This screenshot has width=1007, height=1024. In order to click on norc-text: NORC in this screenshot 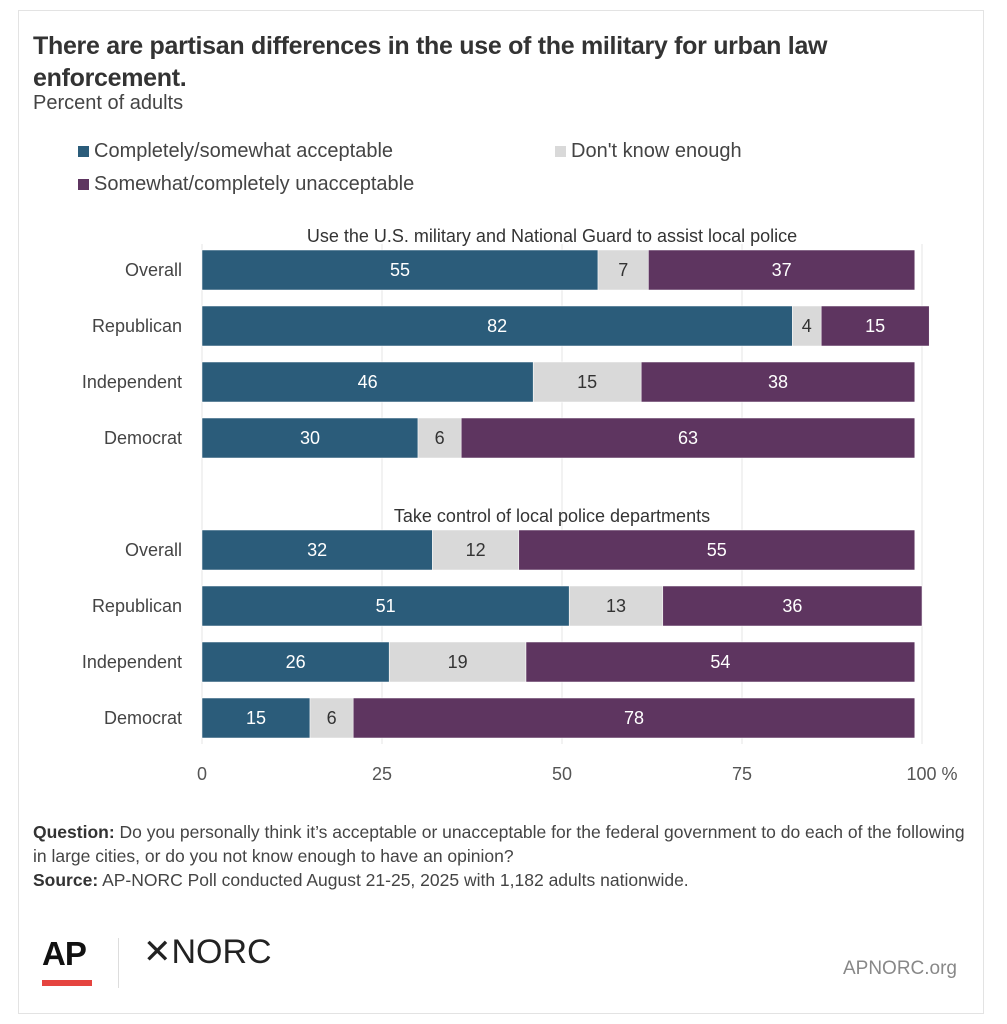, I will do `click(221, 952)`.